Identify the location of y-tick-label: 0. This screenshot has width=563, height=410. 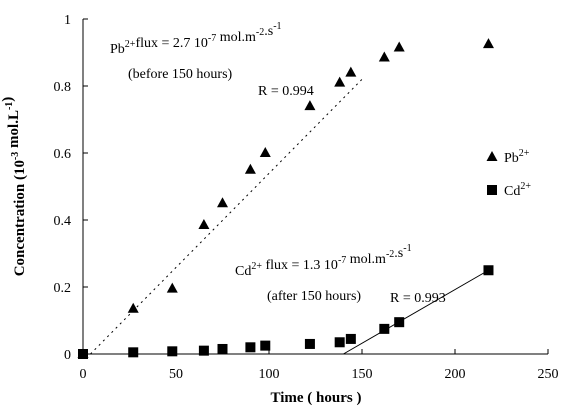
(67, 355).